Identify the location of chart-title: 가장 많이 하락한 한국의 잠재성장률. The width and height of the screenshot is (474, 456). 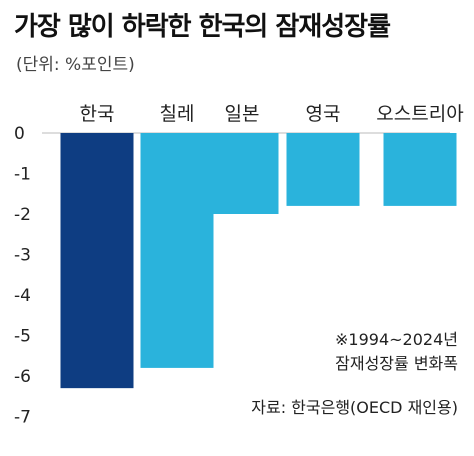
(202, 27).